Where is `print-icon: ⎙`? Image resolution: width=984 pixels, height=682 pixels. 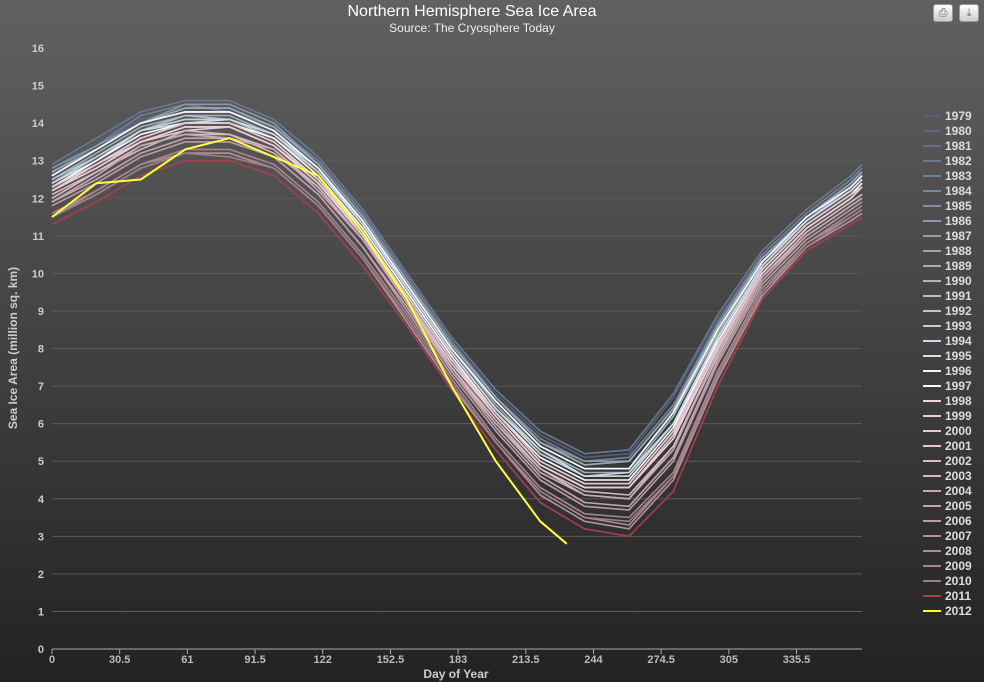
print-icon: ⎙ is located at coordinates (943, 12).